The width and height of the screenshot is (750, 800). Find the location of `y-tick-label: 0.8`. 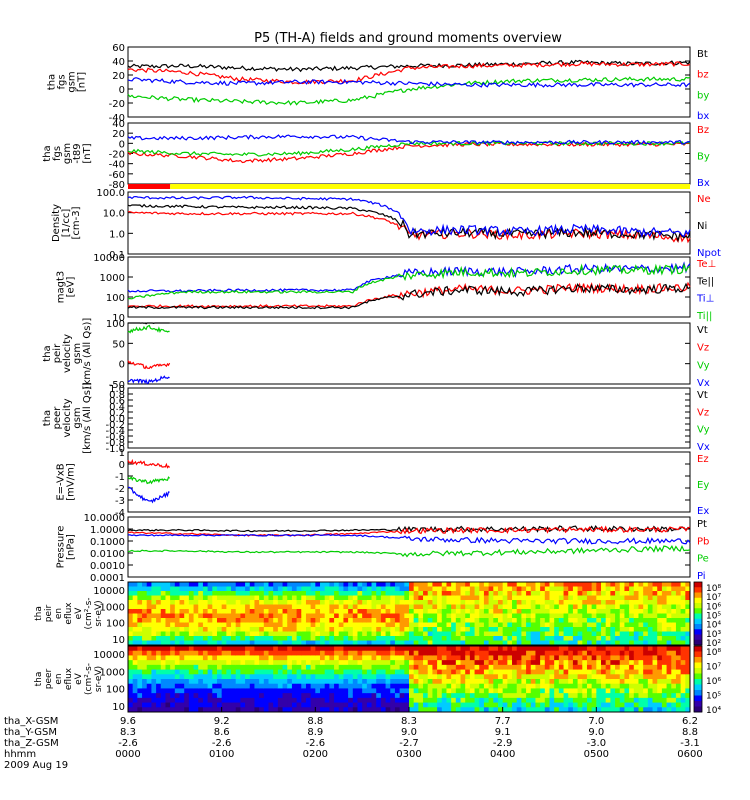

y-tick-label: 0.8 is located at coordinates (117, 395).